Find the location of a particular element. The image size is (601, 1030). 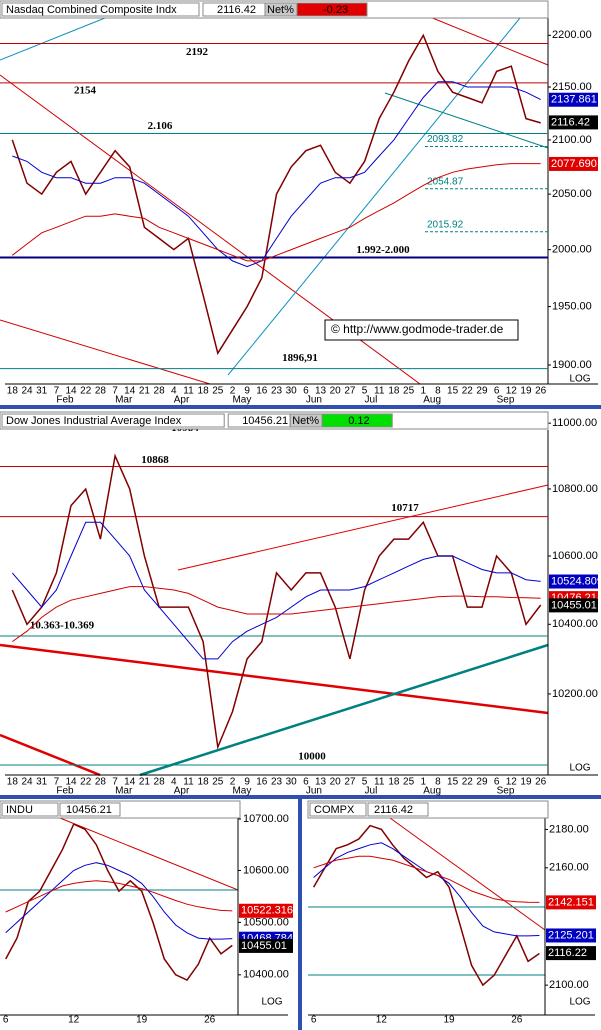

x-tick-label: 1 is located at coordinates (423, 782).